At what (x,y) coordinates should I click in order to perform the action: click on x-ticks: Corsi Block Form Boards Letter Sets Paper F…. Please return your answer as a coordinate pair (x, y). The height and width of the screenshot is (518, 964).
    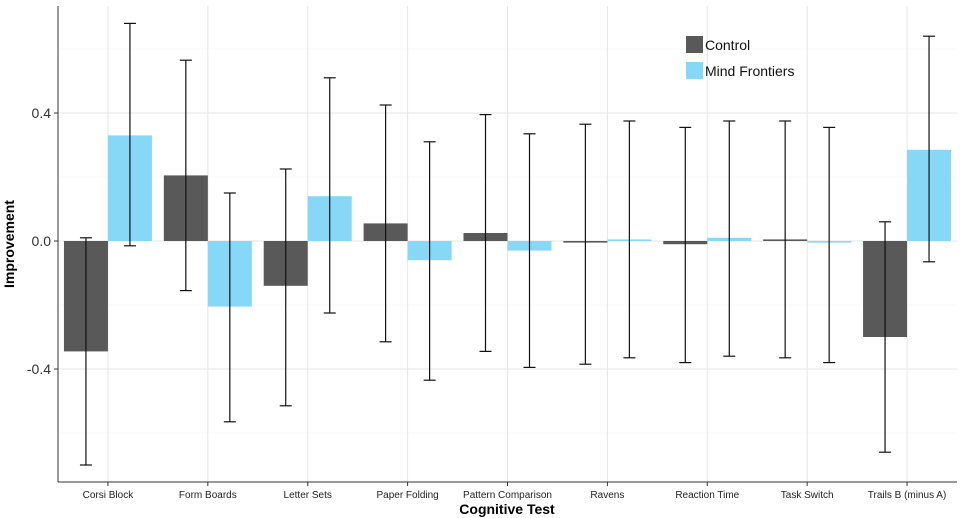
    Looking at the image, I should click on (515, 491).